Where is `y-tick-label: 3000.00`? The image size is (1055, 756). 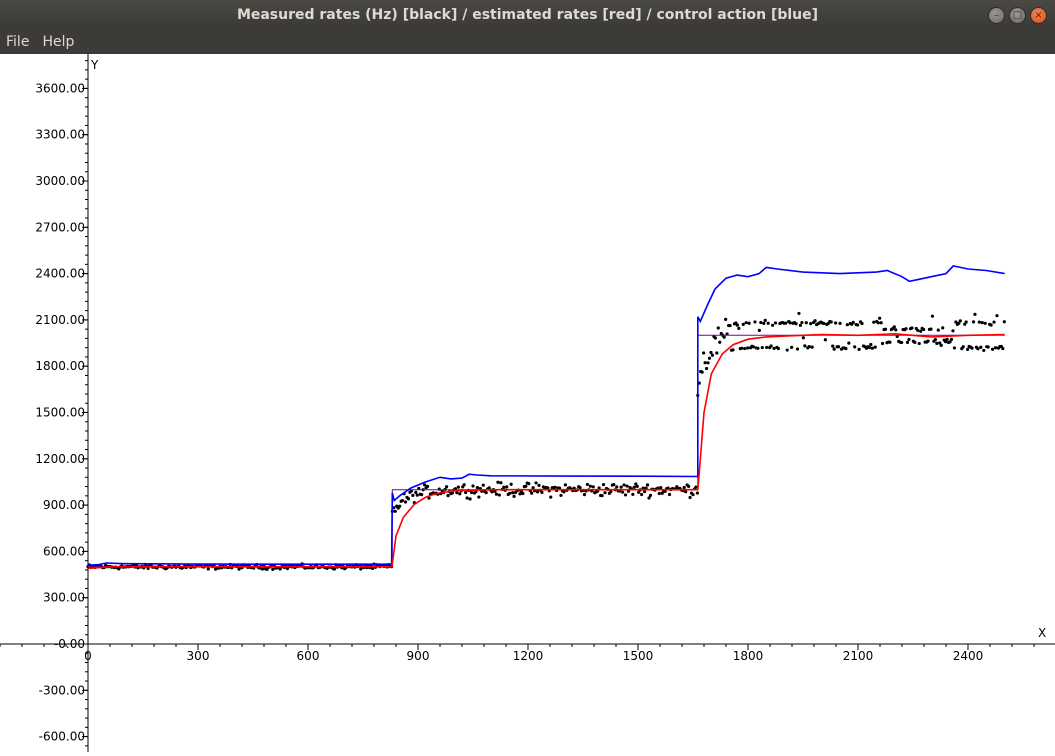 y-tick-label: 3000.00 is located at coordinates (60, 181).